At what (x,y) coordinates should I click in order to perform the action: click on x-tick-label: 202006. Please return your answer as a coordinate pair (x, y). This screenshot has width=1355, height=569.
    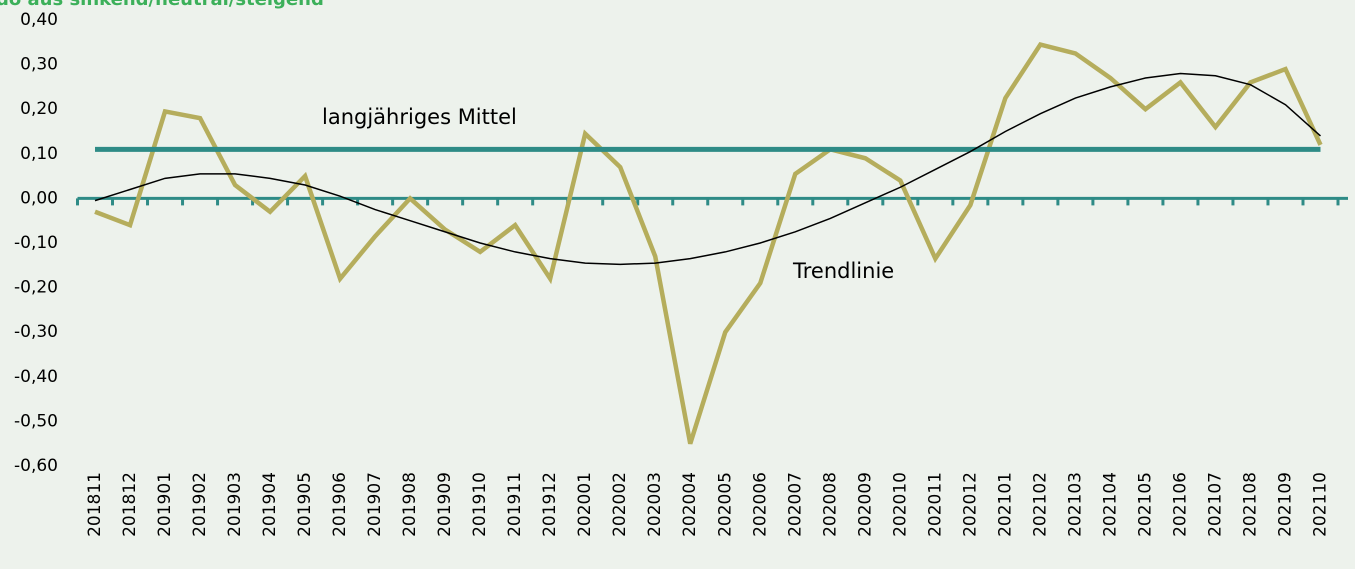
    Looking at the image, I should click on (760, 504).